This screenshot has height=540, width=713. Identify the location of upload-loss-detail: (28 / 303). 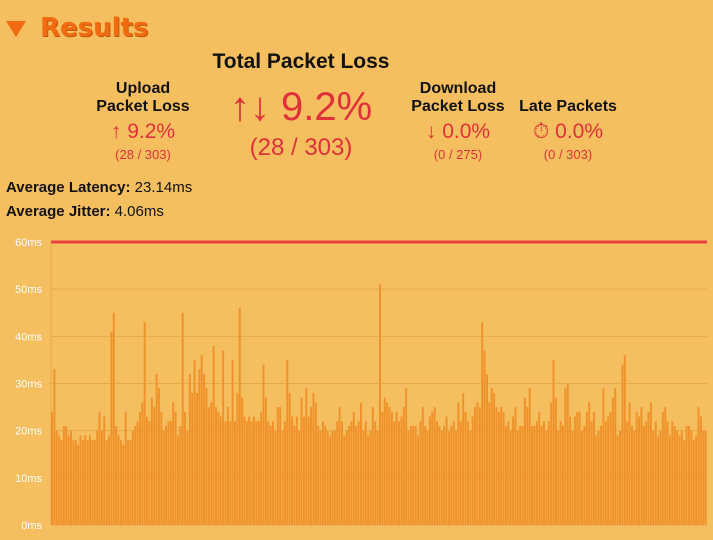
(143, 154).